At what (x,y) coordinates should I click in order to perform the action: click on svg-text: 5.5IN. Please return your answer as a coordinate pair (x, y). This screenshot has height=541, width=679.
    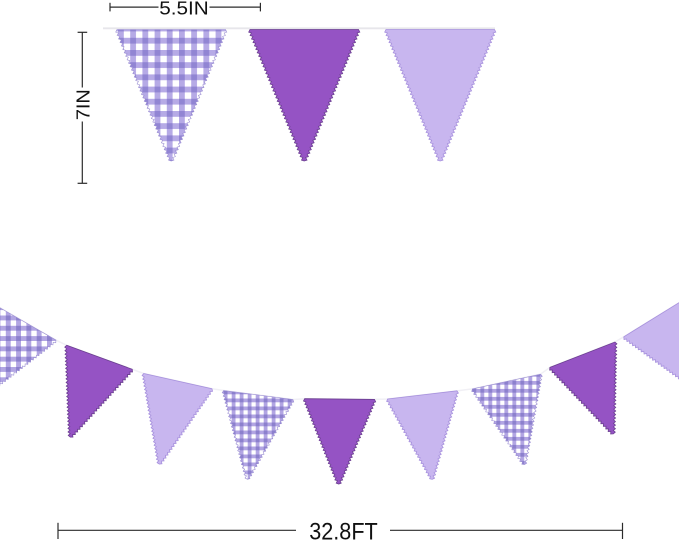
    Looking at the image, I should click on (184, 9).